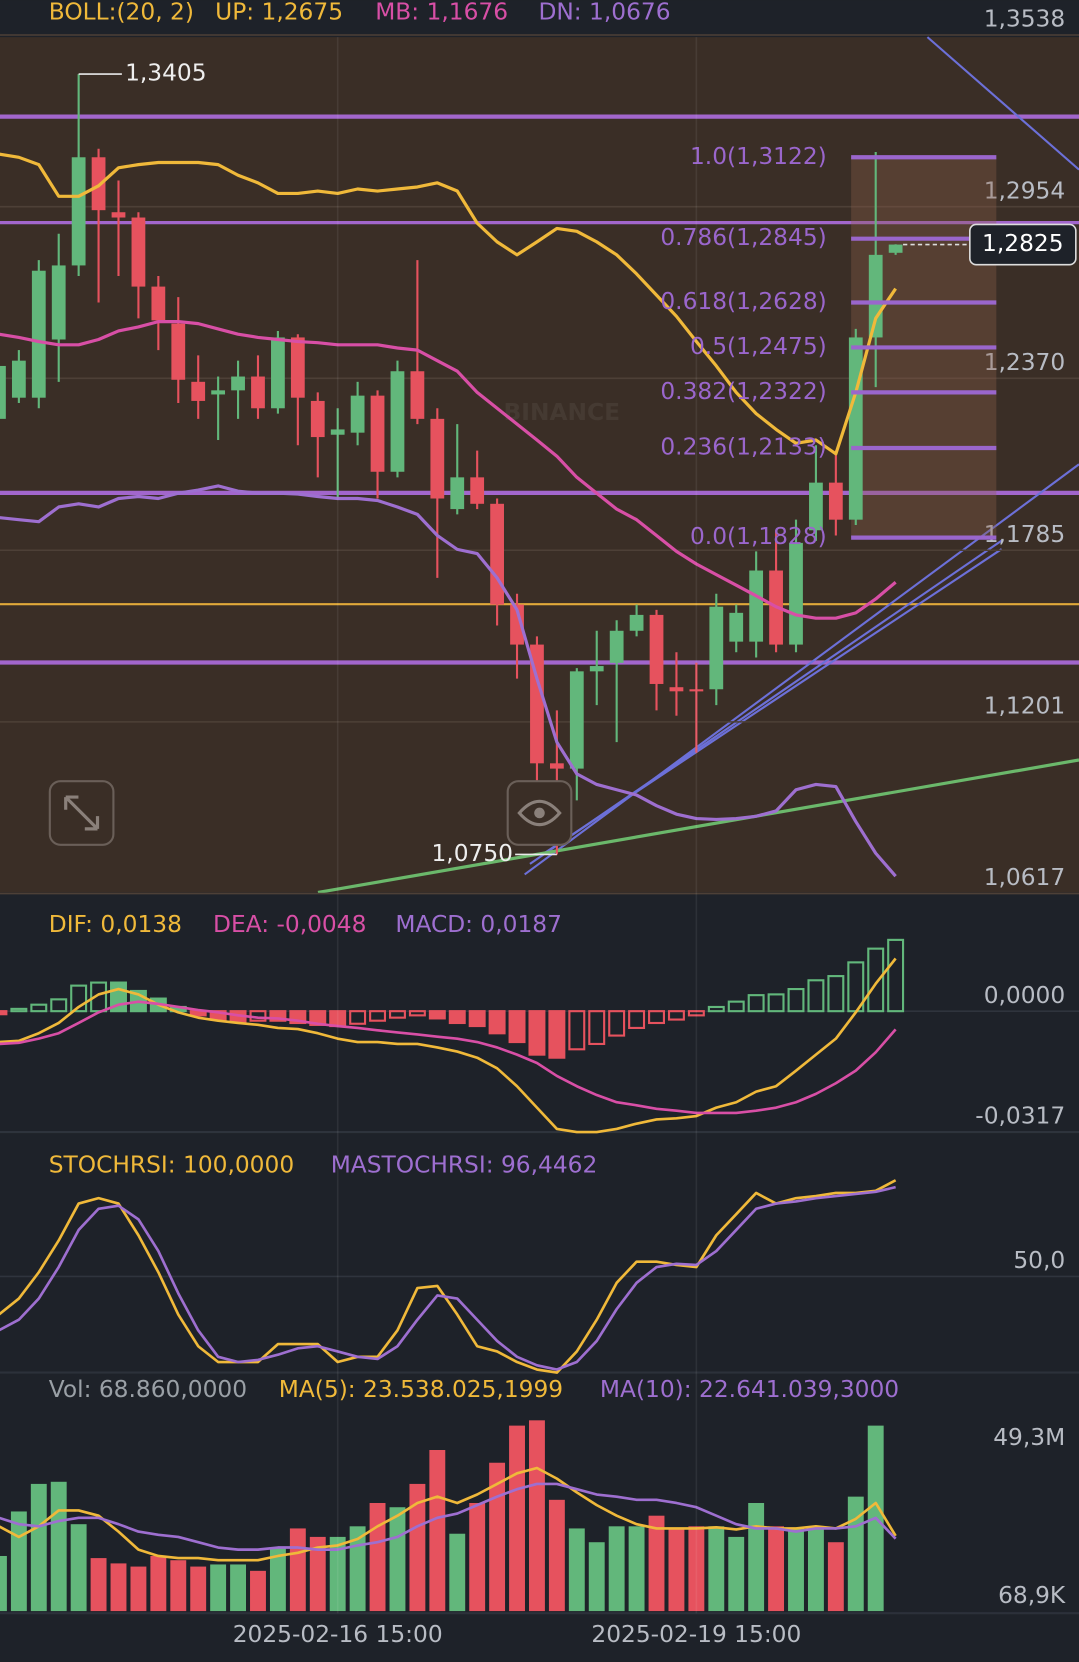  Describe the element at coordinates (1032, 1595) in the screenshot. I see `y-tick-label: 68,9K` at that location.